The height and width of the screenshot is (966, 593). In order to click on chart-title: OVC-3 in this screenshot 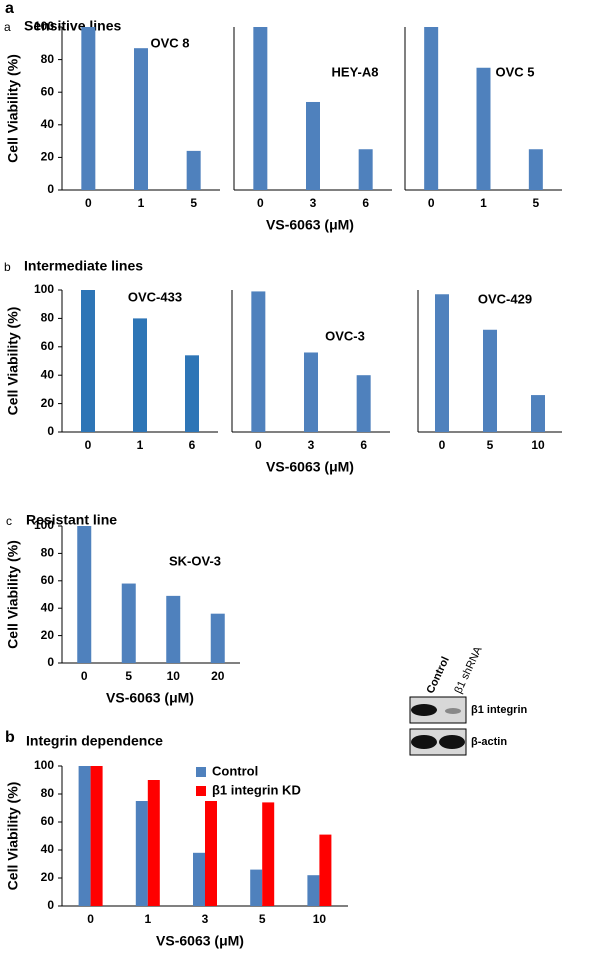, I will do `click(345, 335)`.